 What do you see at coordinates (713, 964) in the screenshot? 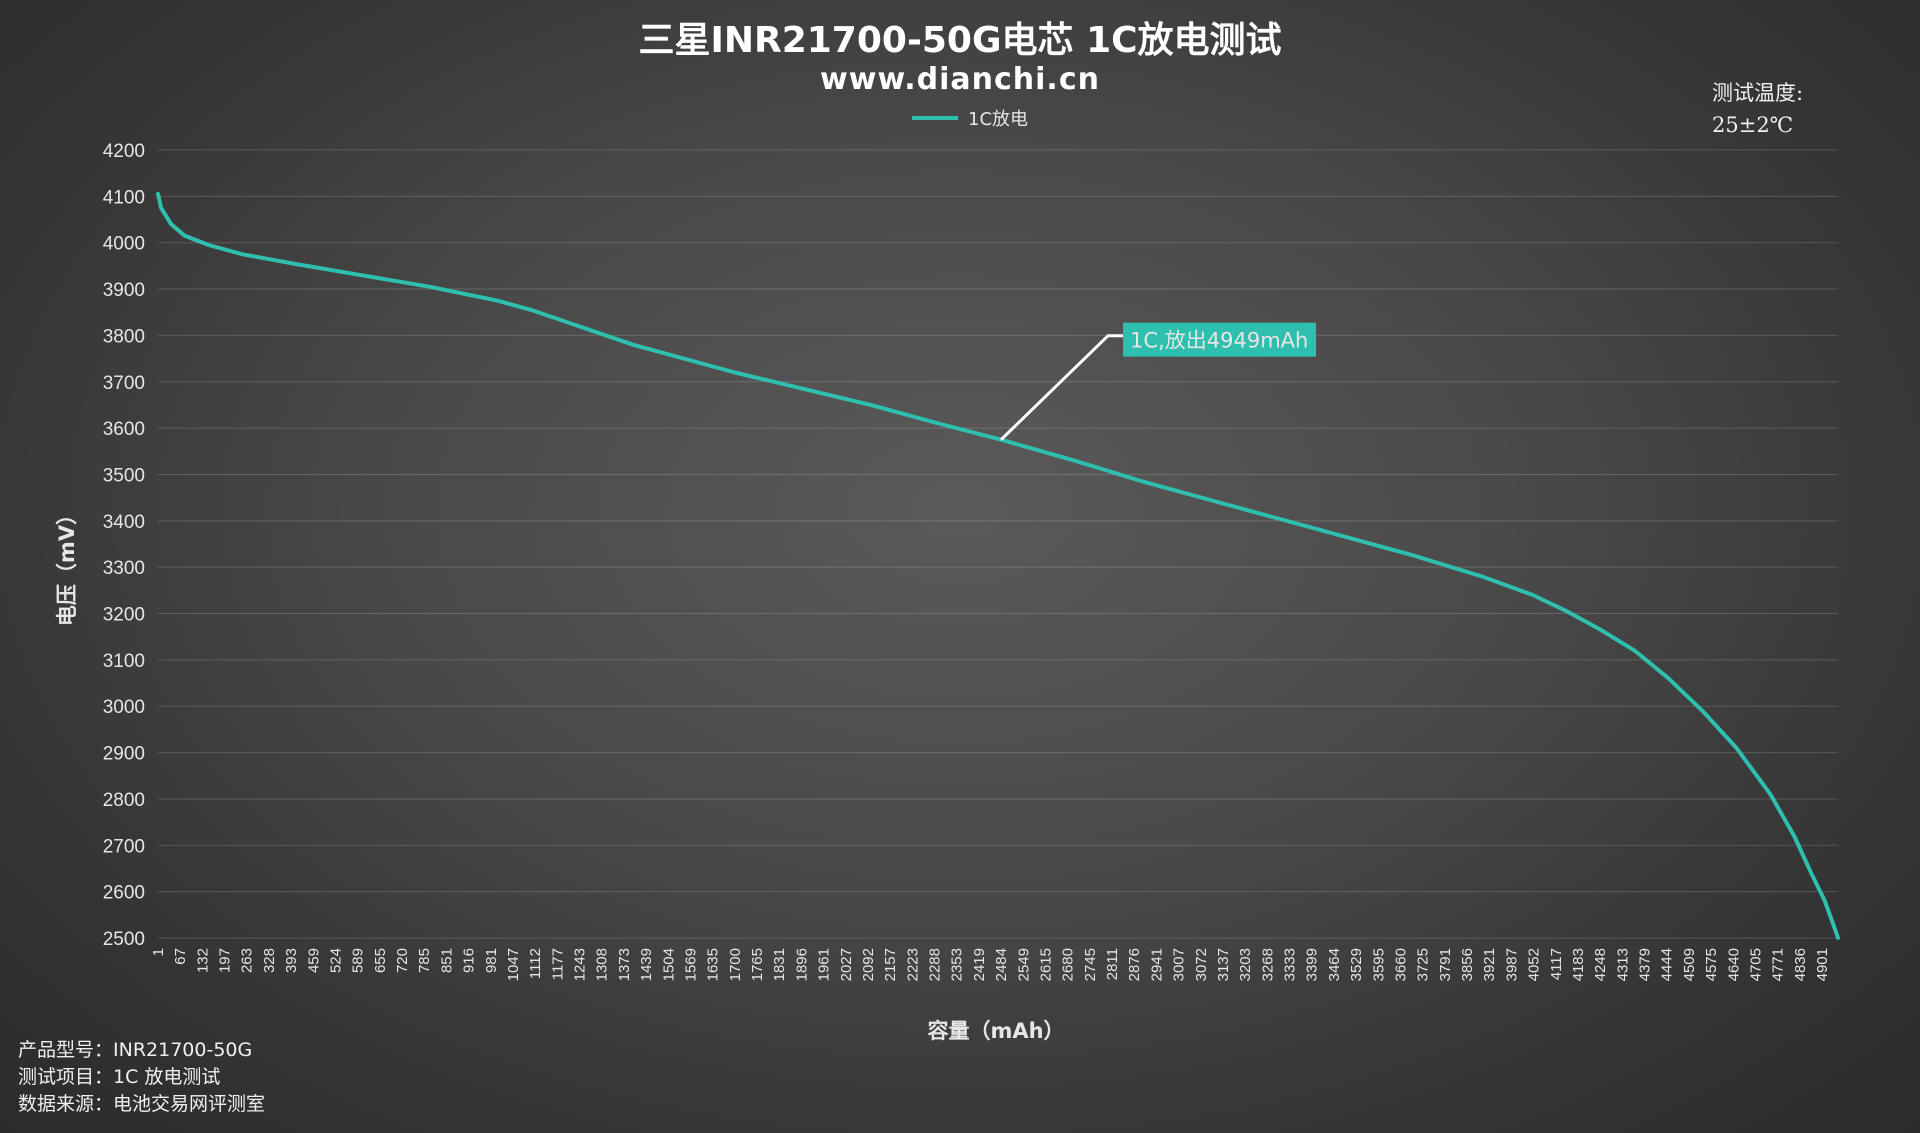
I see `x-tick-label: 1635` at bounding box center [713, 964].